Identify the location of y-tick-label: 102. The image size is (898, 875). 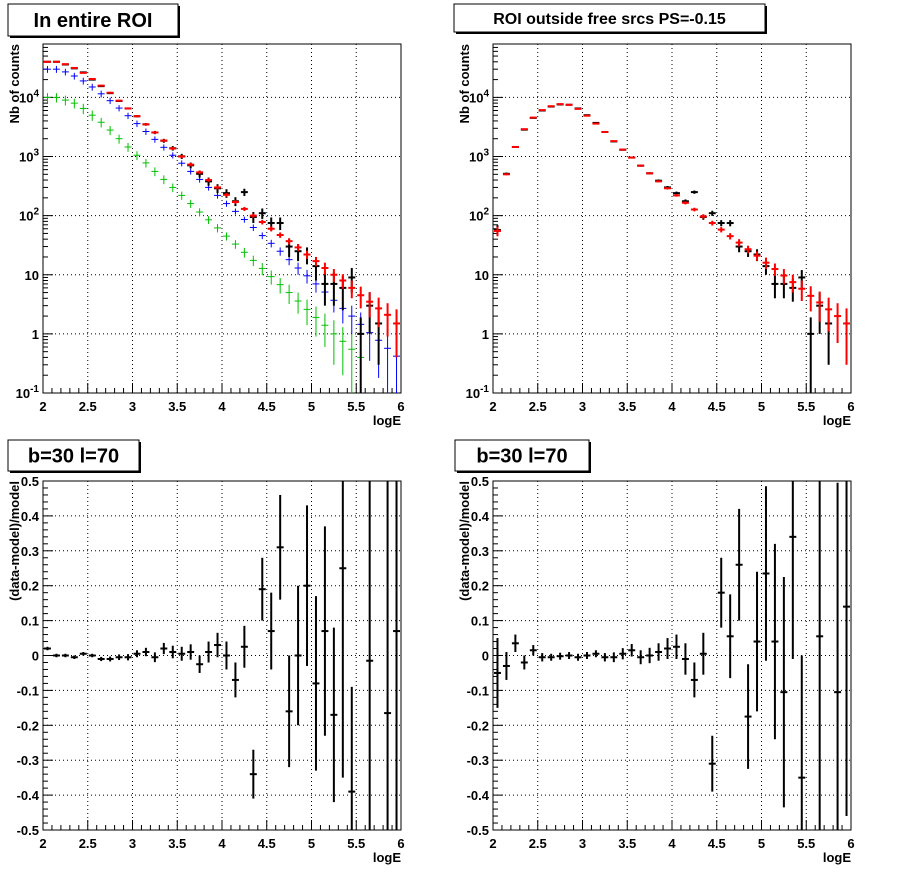
(29, 215).